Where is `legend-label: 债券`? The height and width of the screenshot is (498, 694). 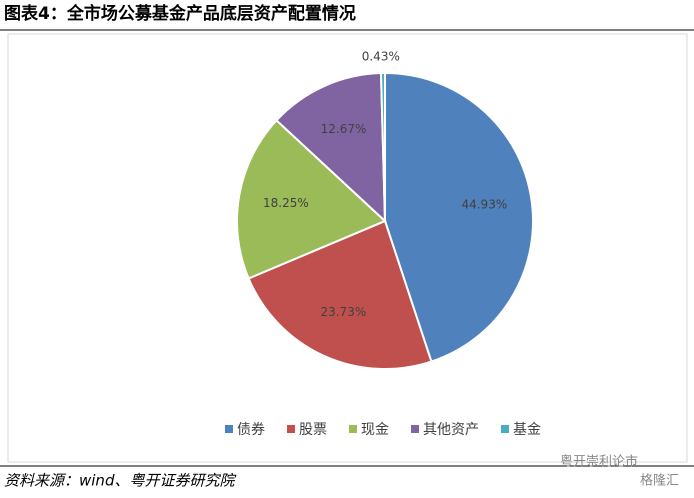 legend-label: 债券 is located at coordinates (251, 430).